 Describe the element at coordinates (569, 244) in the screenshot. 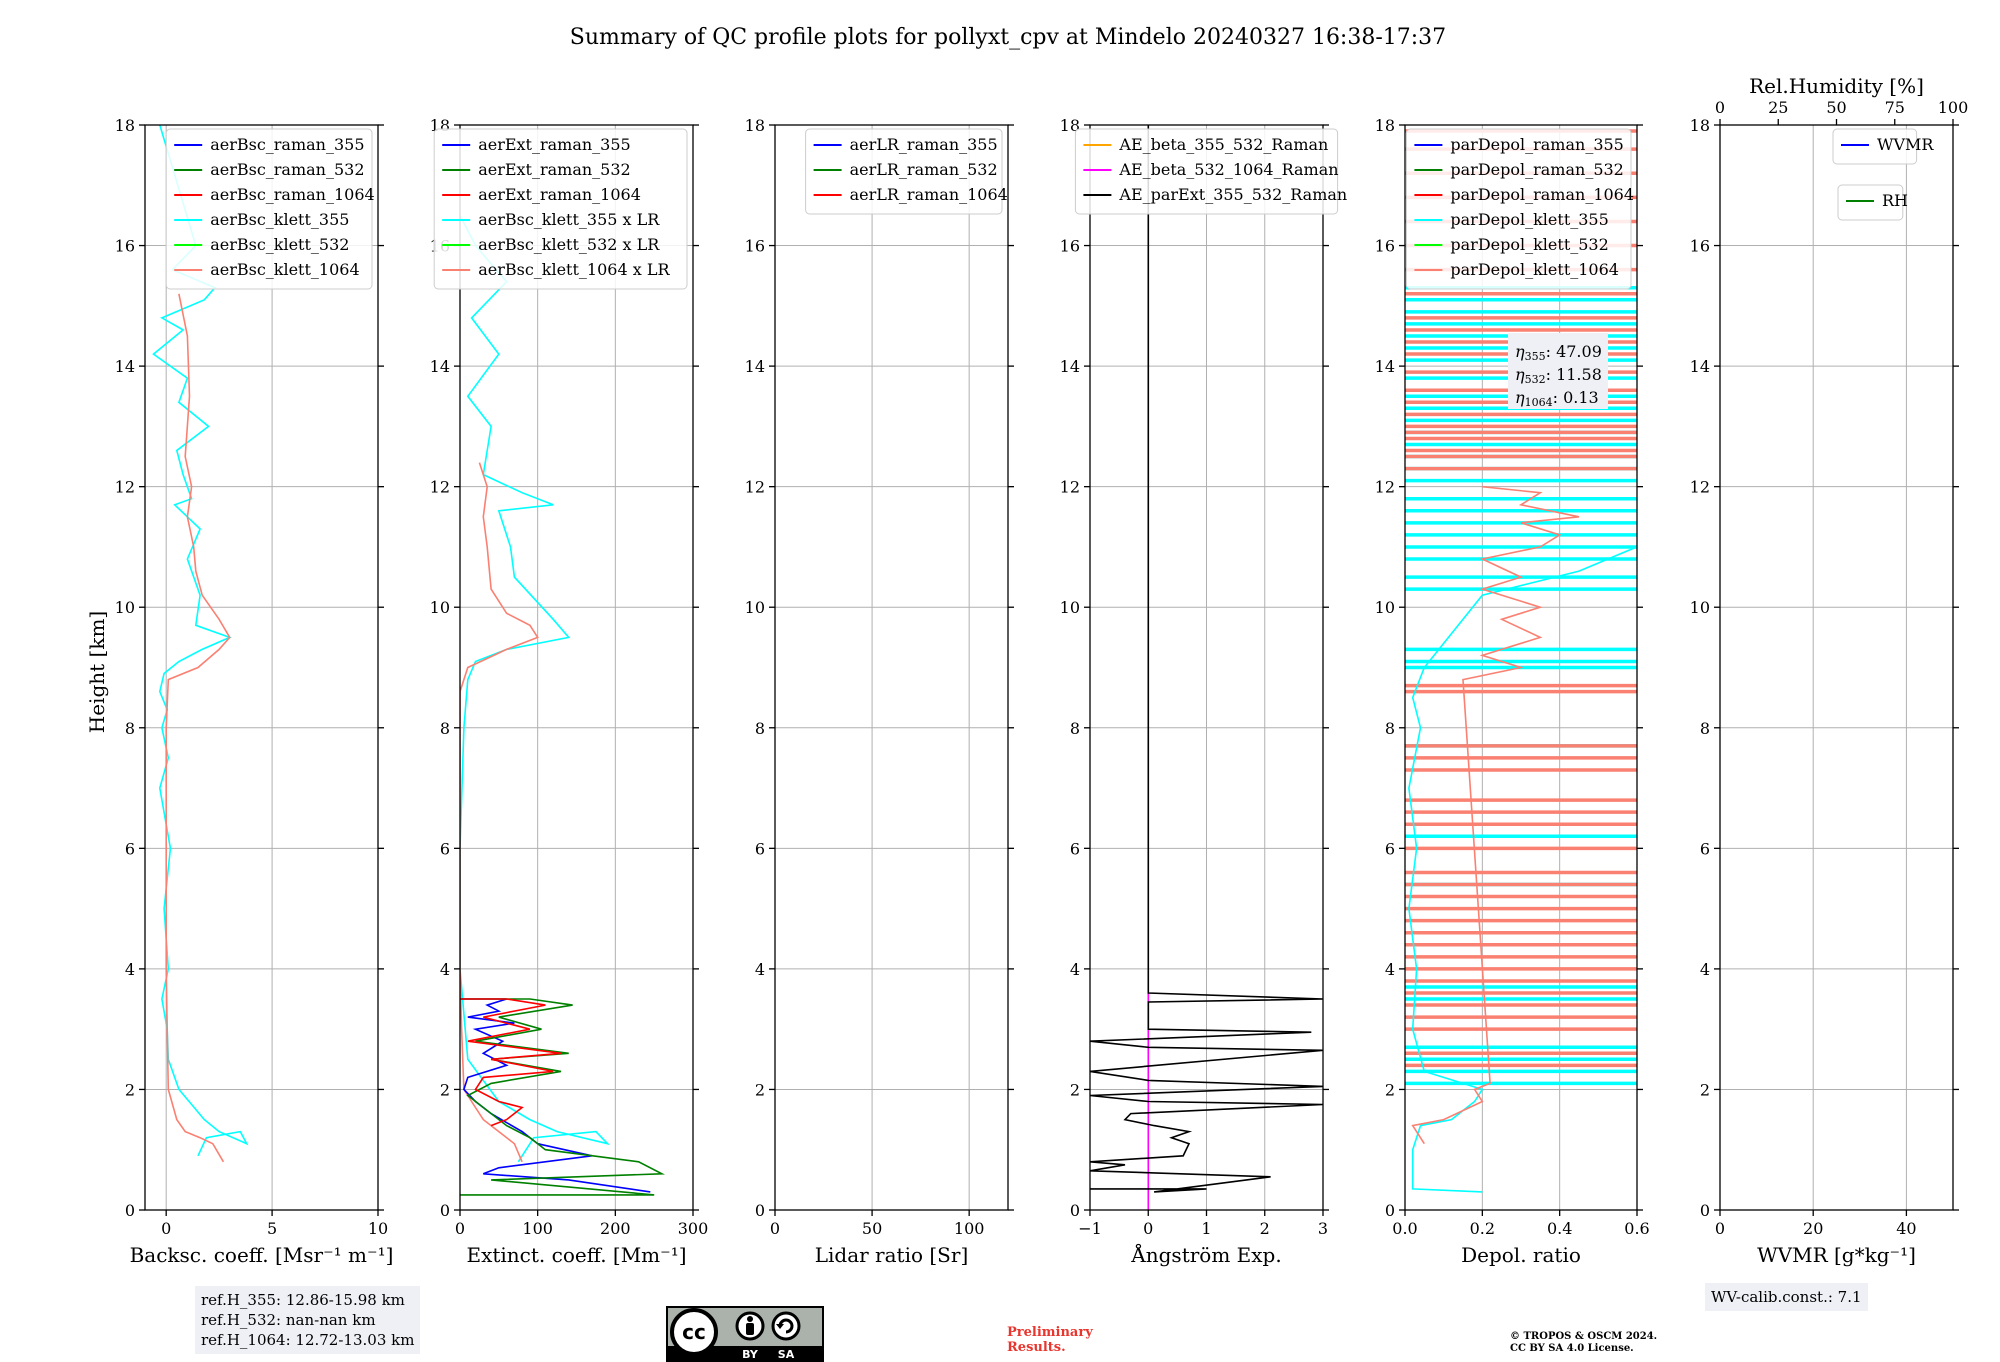

I see `legend-entry: aerBsc_klett_532 x LR` at that location.